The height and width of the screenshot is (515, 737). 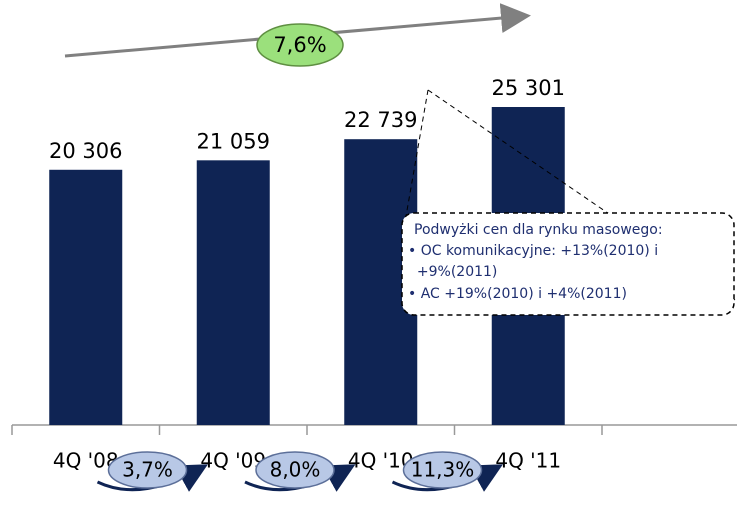 I want to click on callout-text: • AC +19%(2010) i +4%(2011), so click(x=517, y=294).